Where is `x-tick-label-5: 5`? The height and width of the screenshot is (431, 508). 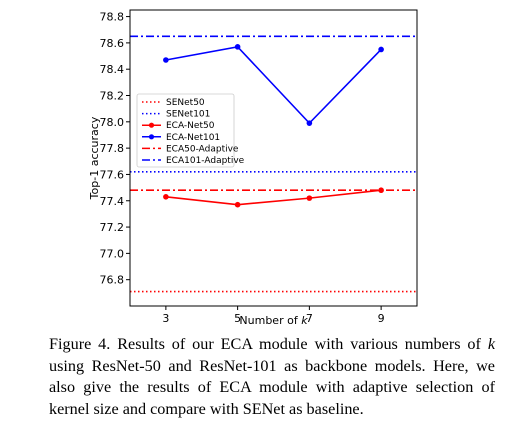 x-tick-label-5: 5 is located at coordinates (237, 318).